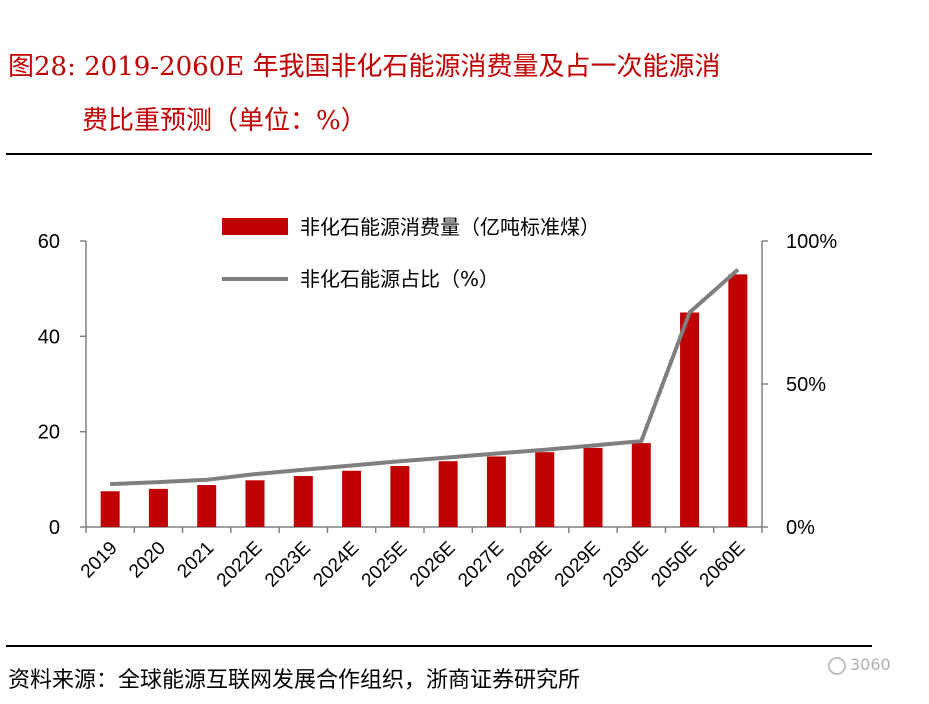 This screenshot has height=704, width=929. Describe the element at coordinates (723, 565) in the screenshot. I see `category-label: 2060E` at that location.